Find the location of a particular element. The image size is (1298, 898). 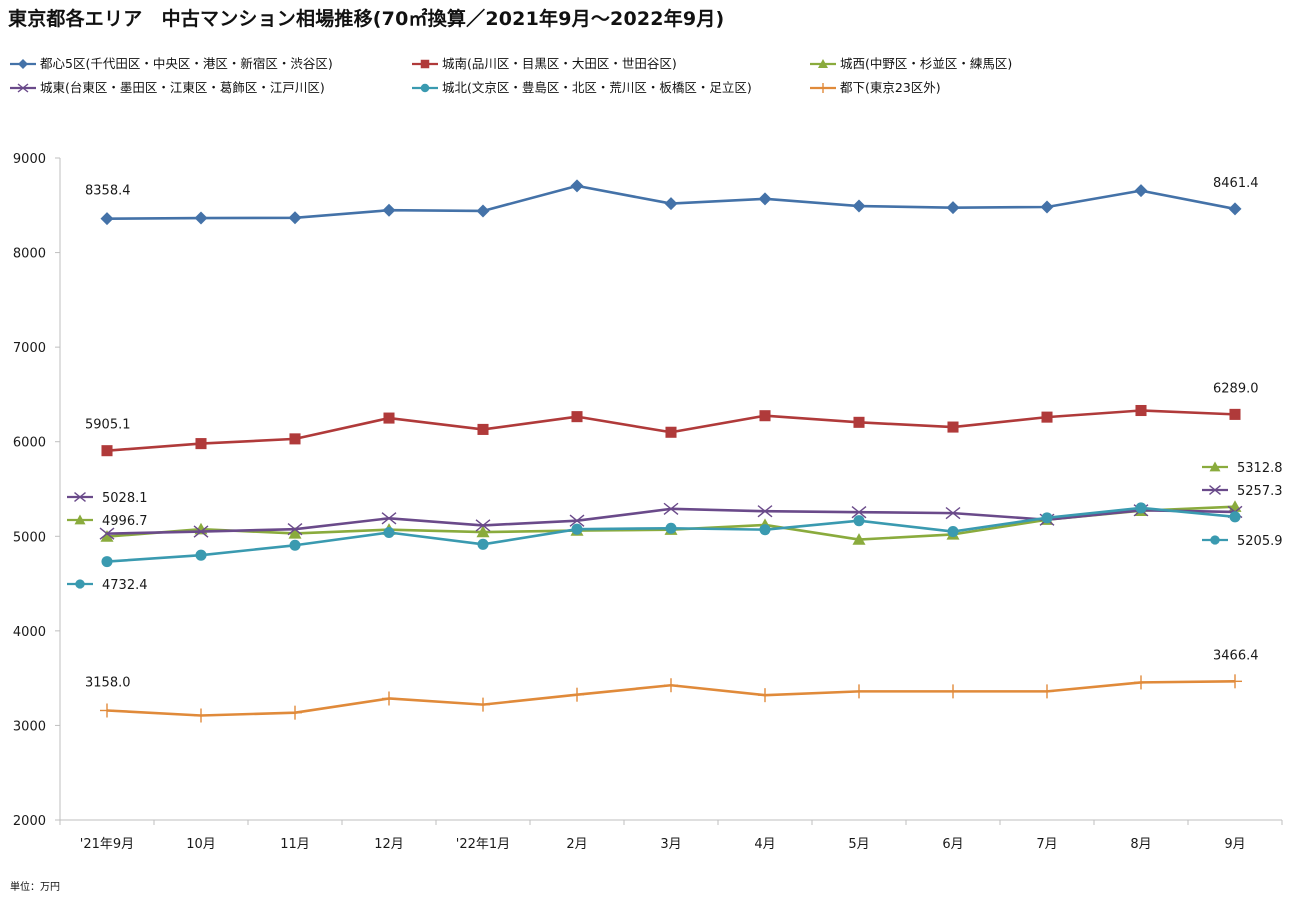

legend-label: 都心5区(千代田区・中央区・港区・新宿区・渋谷区) is located at coordinates (186, 63).